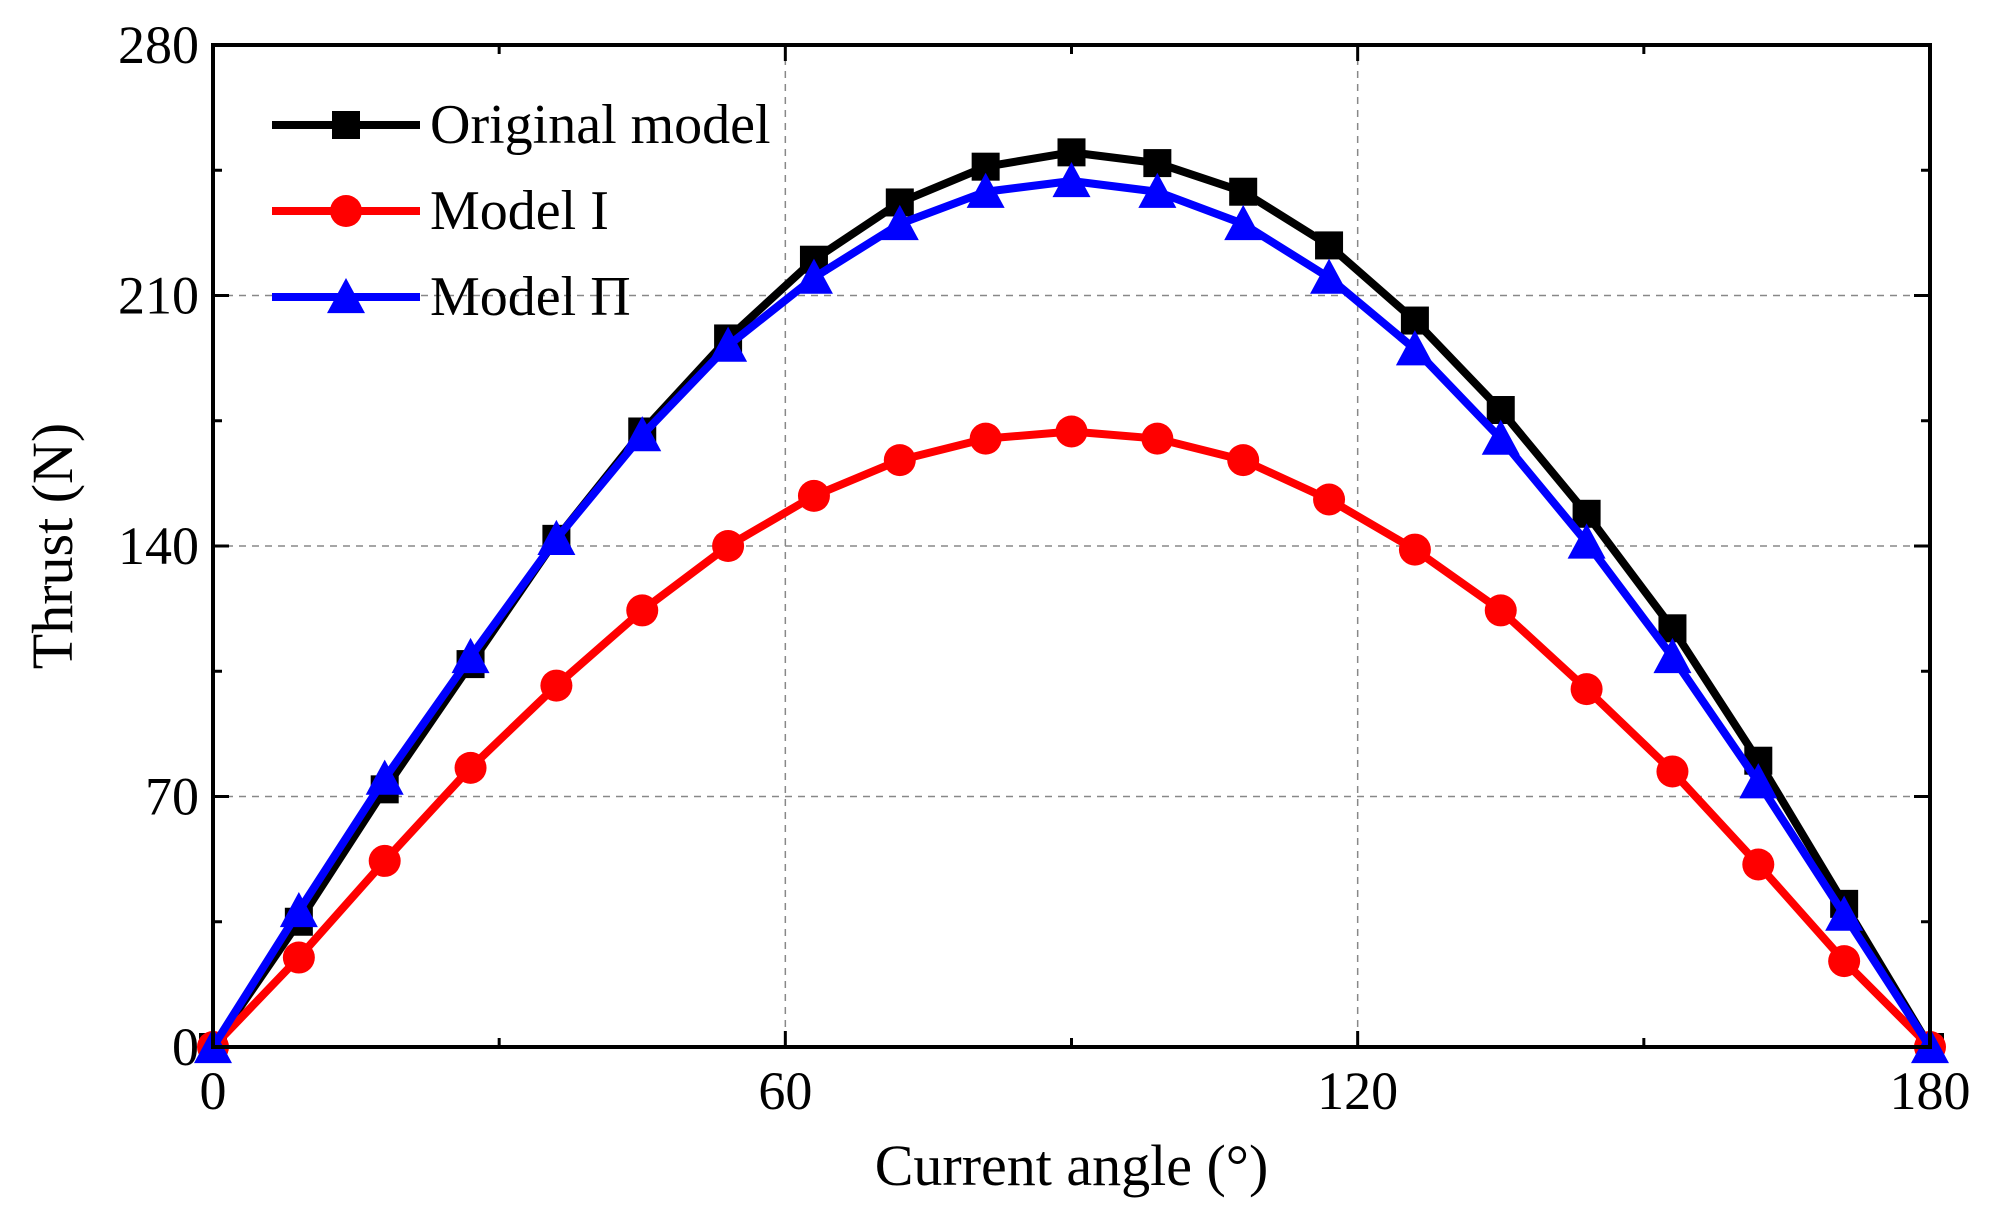 The image size is (1992, 1220). I want to click on legend-item: Model Π, so click(451, 297).